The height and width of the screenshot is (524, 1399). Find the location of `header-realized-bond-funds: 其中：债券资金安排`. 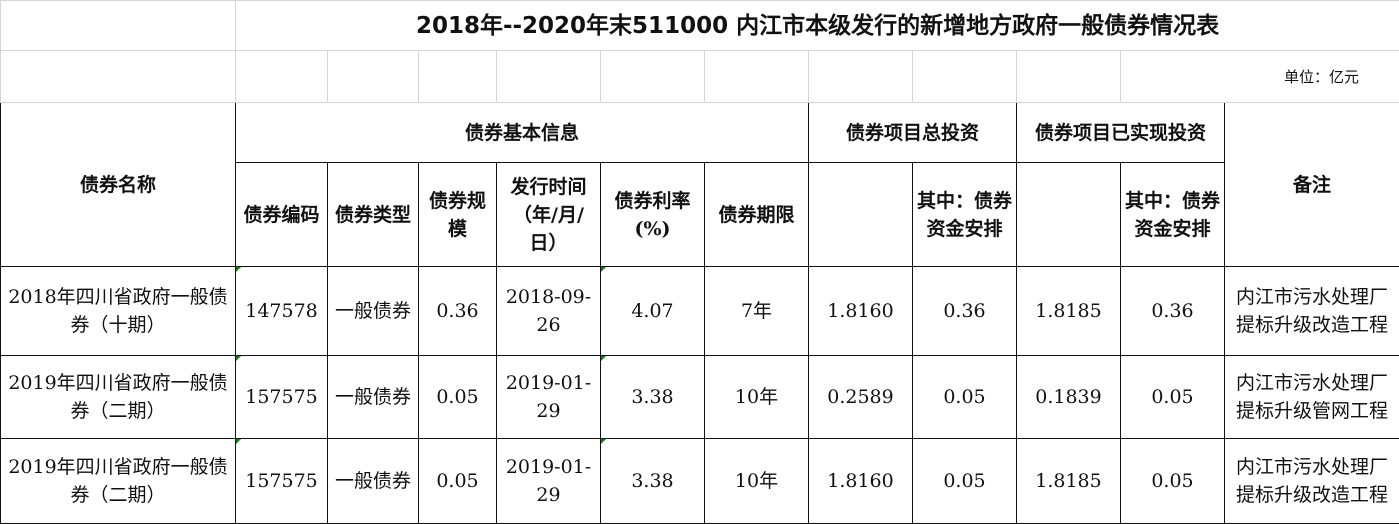

header-realized-bond-funds: 其中：债券资金安排 is located at coordinates (1173, 215).